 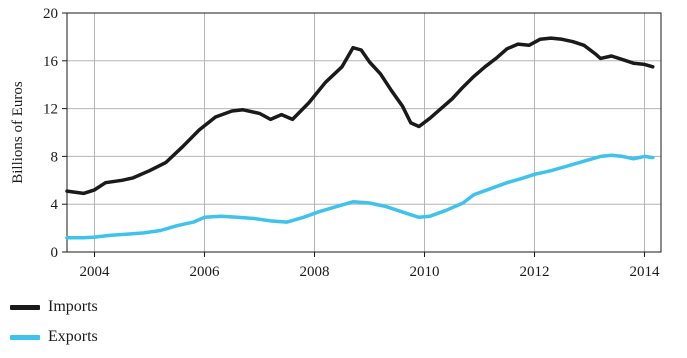 I want to click on y-tick-label: 12, so click(x=50, y=110).